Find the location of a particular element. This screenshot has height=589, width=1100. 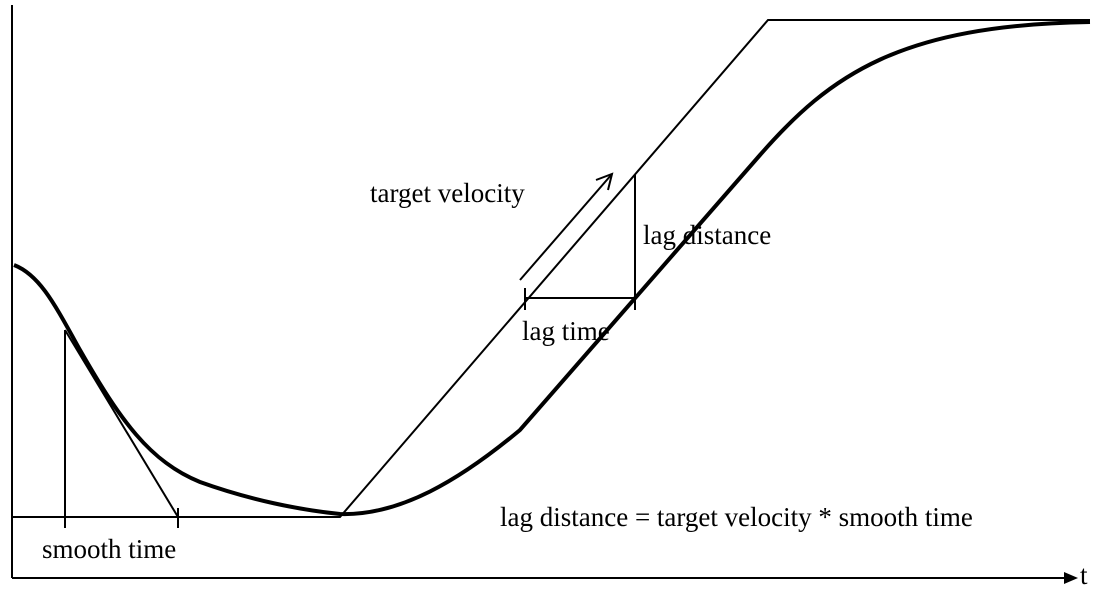

tangent-line is located at coordinates (121, 423).